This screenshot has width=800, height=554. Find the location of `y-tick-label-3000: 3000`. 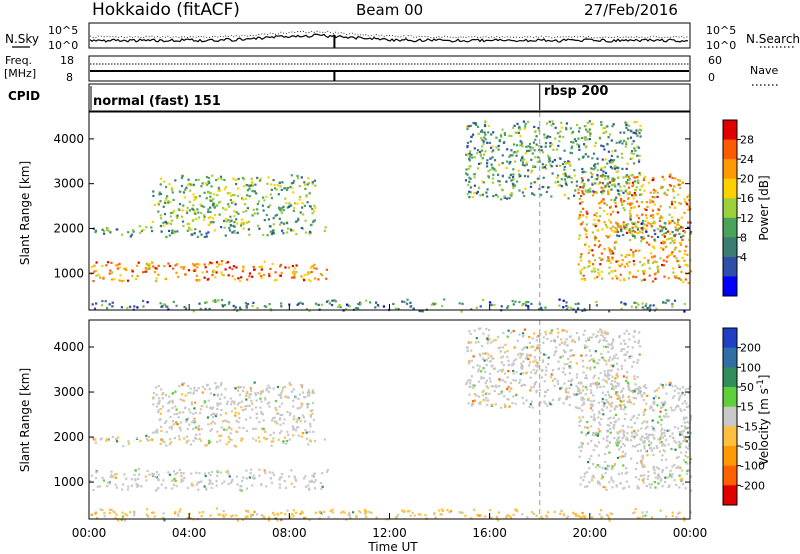

y-tick-label-3000: 3000 is located at coordinates (68, 392).